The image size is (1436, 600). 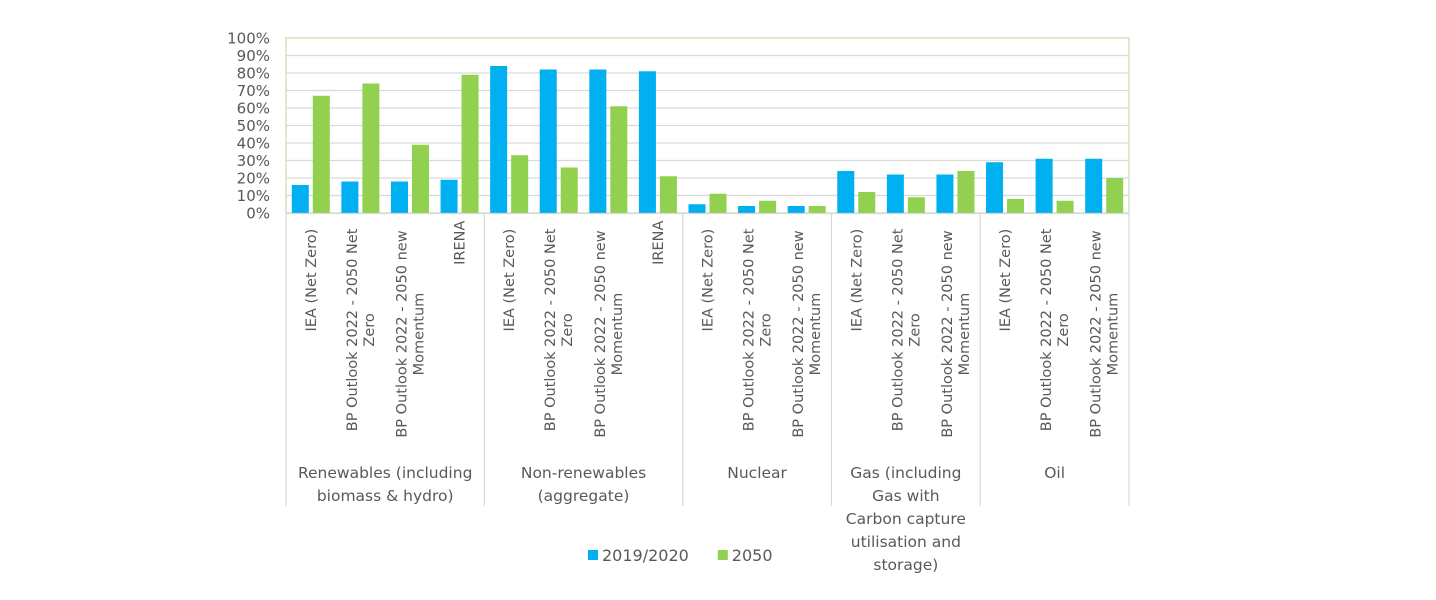 What do you see at coordinates (906, 519) in the screenshot?
I see `x-group-label: Carbon capture` at bounding box center [906, 519].